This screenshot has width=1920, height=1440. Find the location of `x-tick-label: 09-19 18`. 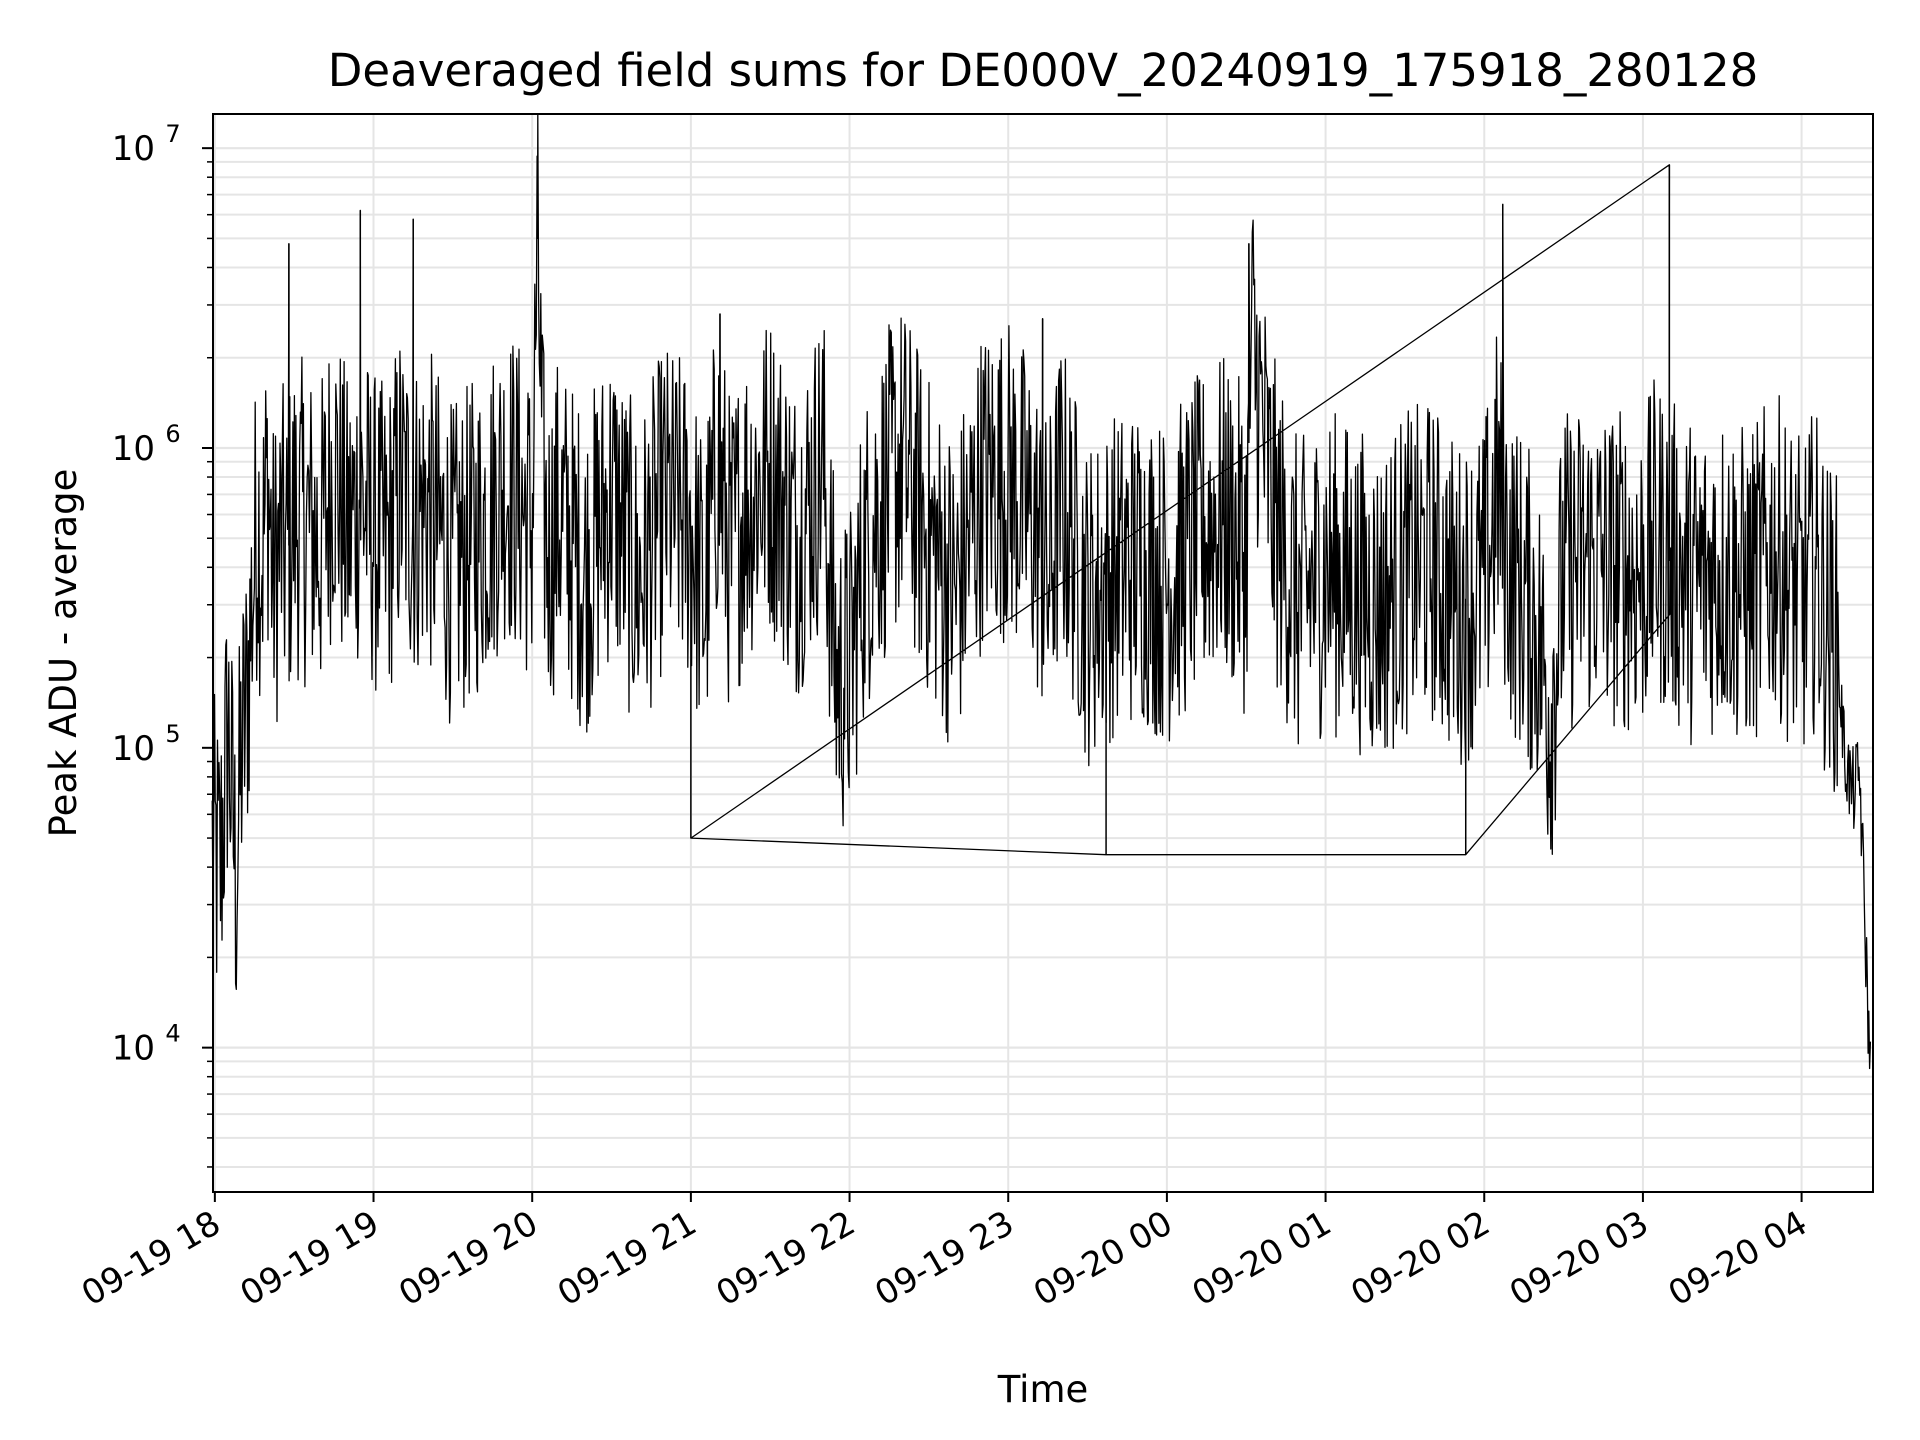

x-tick-label: 09-19 18 is located at coordinates (151, 1258).